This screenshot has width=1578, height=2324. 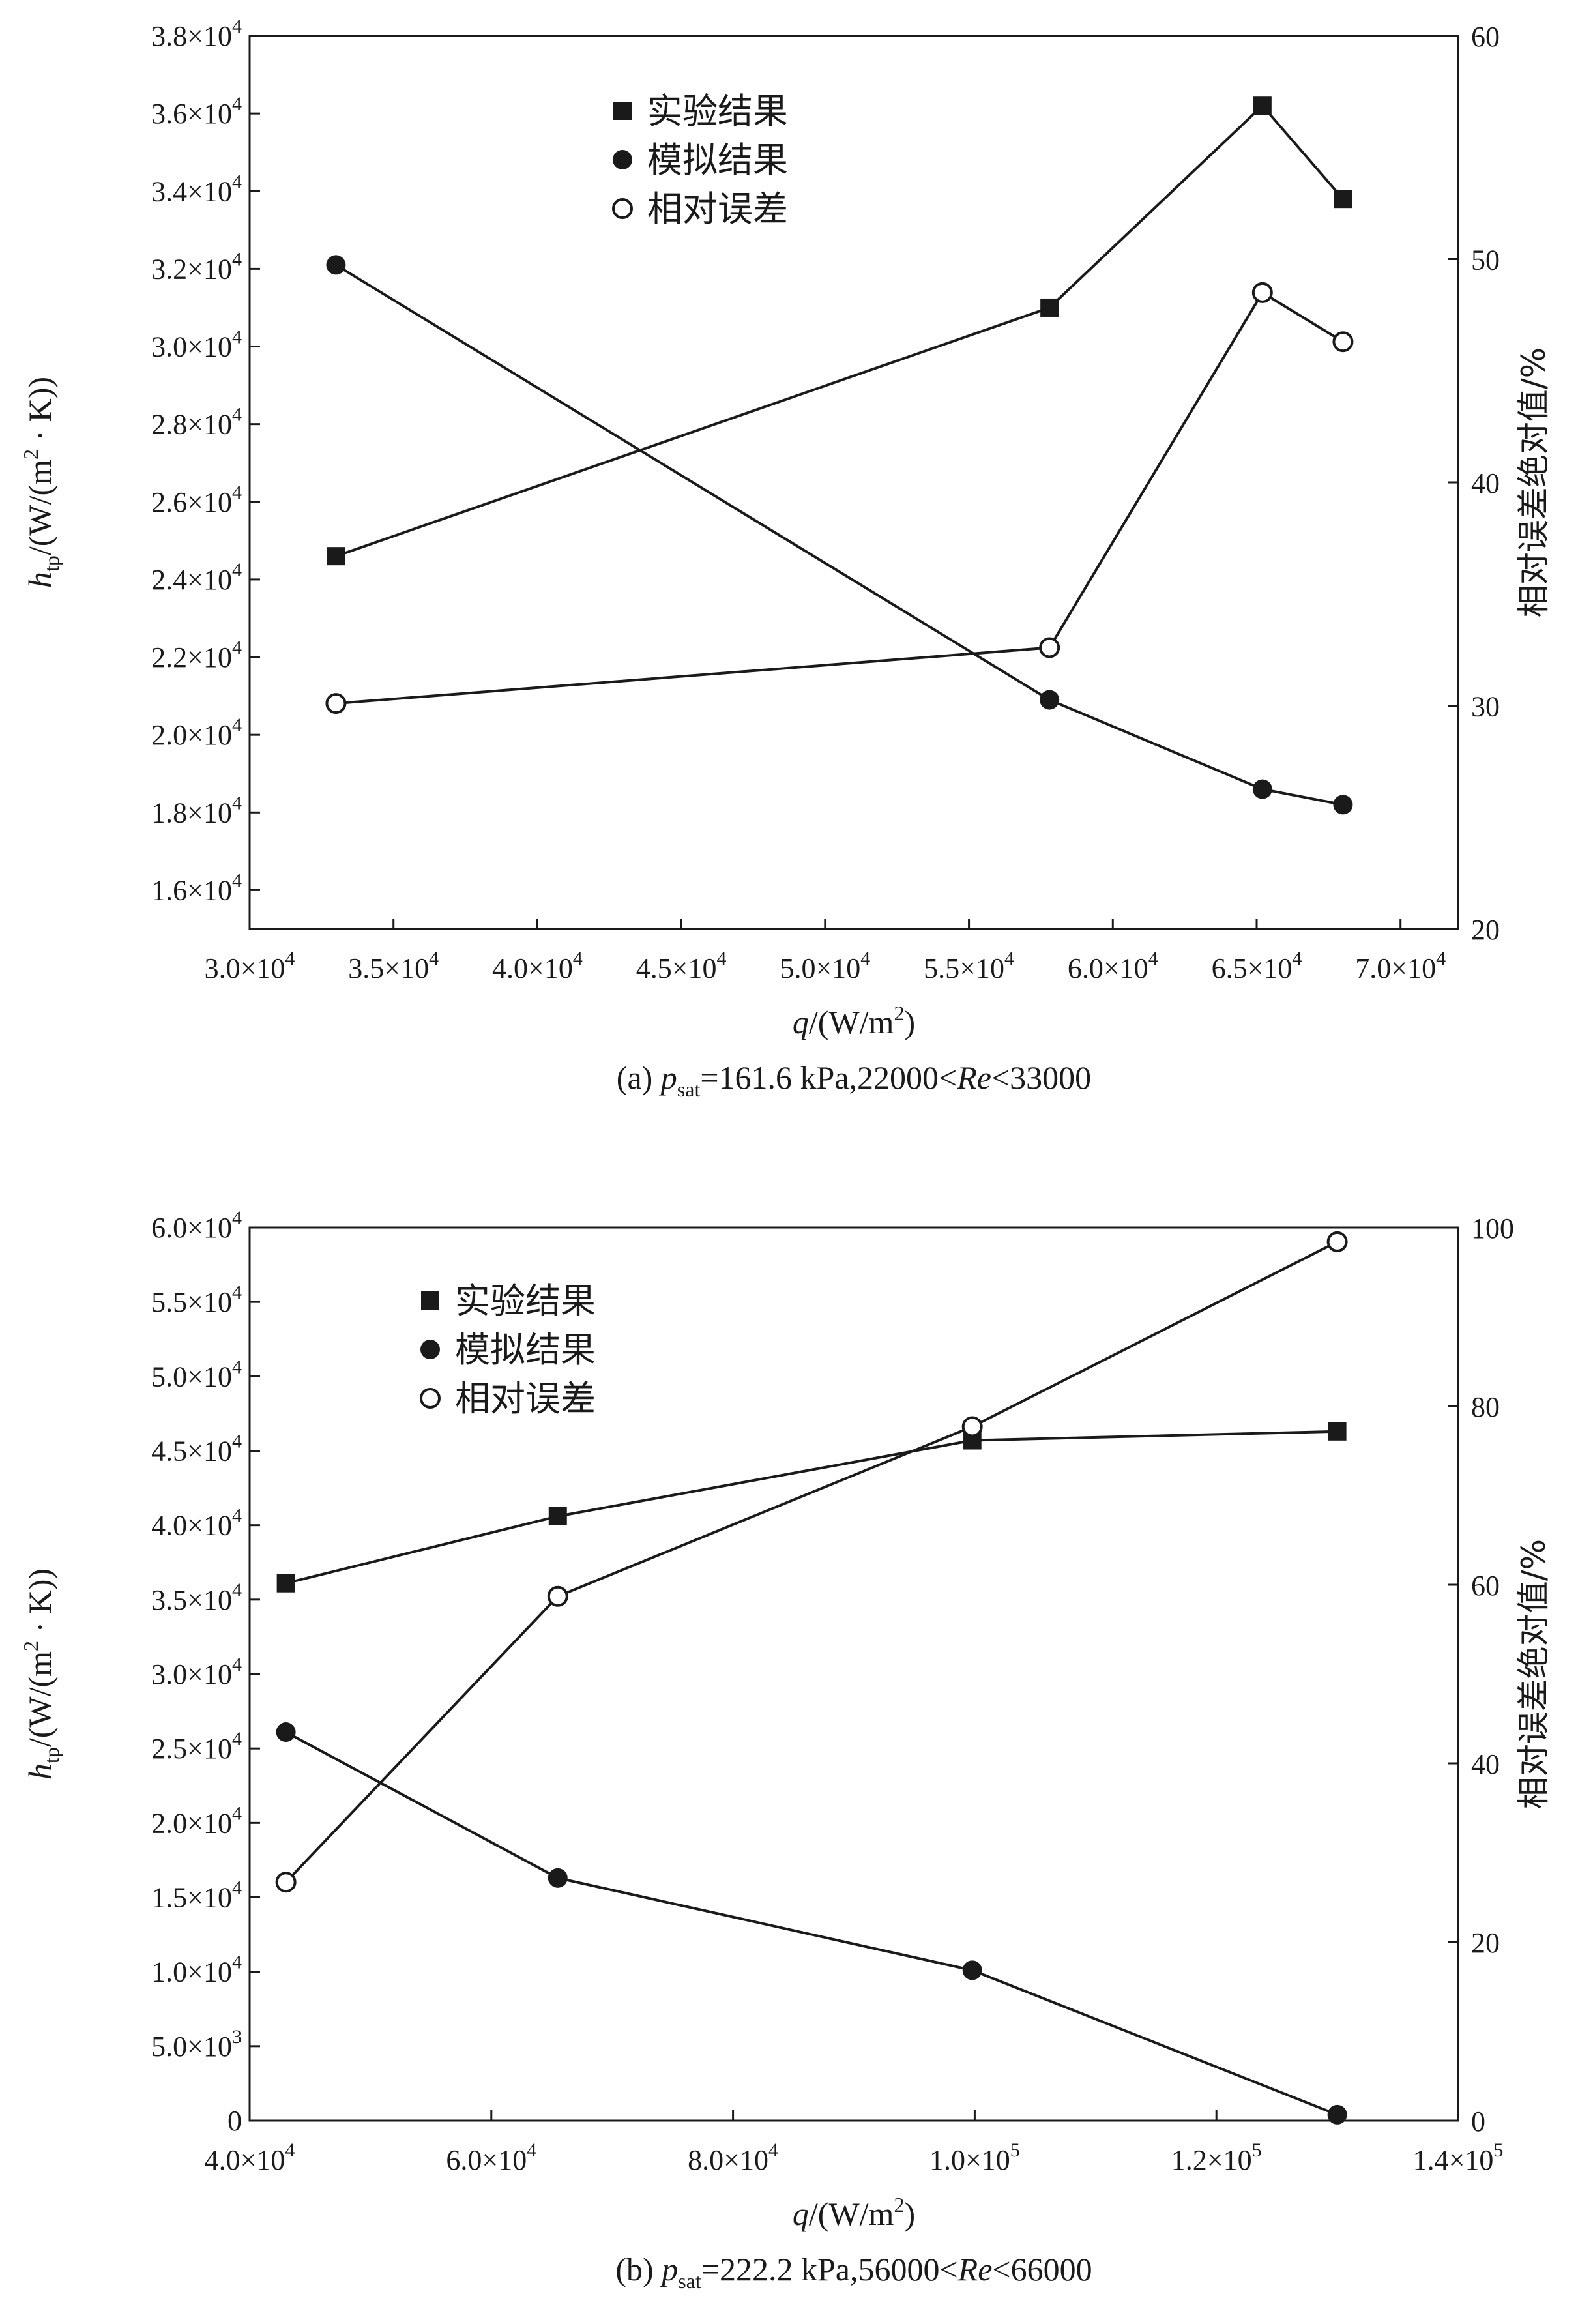 What do you see at coordinates (197, 1896) in the screenshot?
I see `y-left-tick-label: 1.5×10⁴` at bounding box center [197, 1896].